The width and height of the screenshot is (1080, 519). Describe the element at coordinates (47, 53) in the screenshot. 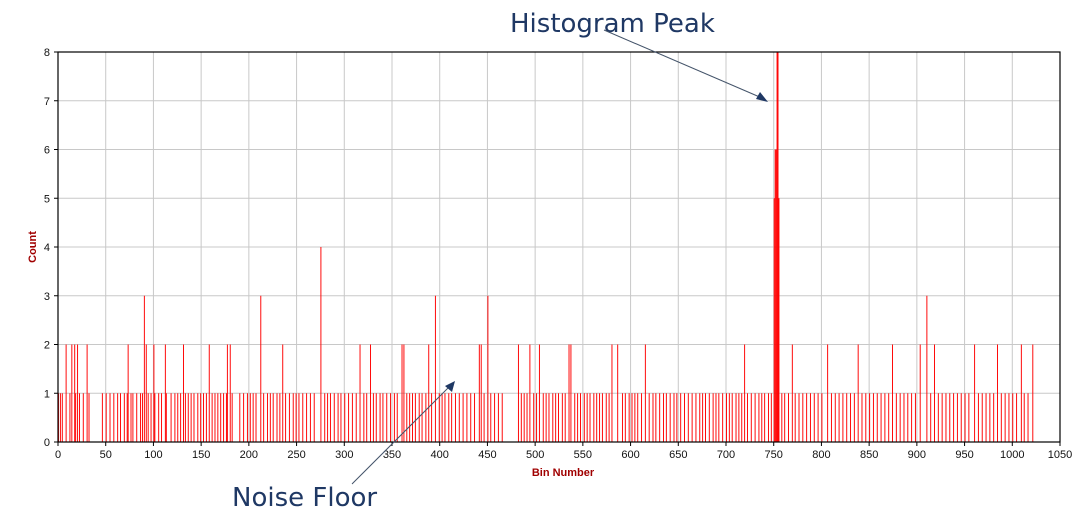

I see `y-tick-label: 8` at that location.